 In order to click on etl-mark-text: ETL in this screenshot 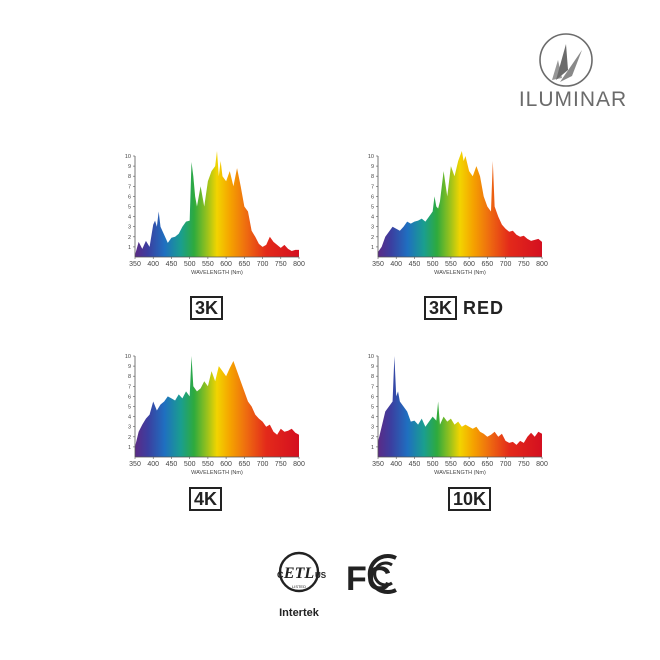, I will do `click(298, 573)`.